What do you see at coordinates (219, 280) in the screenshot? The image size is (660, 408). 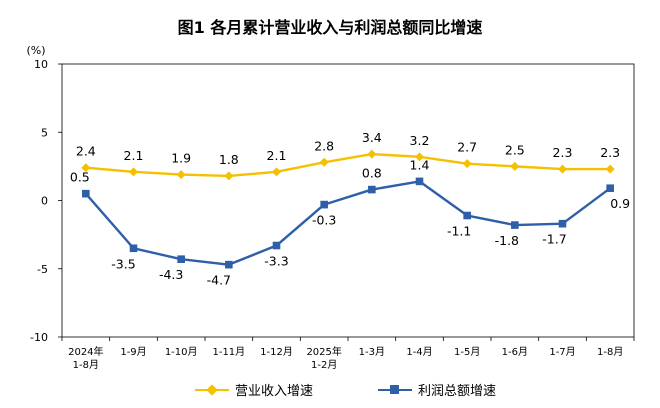 I see `data-label: -4.7` at bounding box center [219, 280].